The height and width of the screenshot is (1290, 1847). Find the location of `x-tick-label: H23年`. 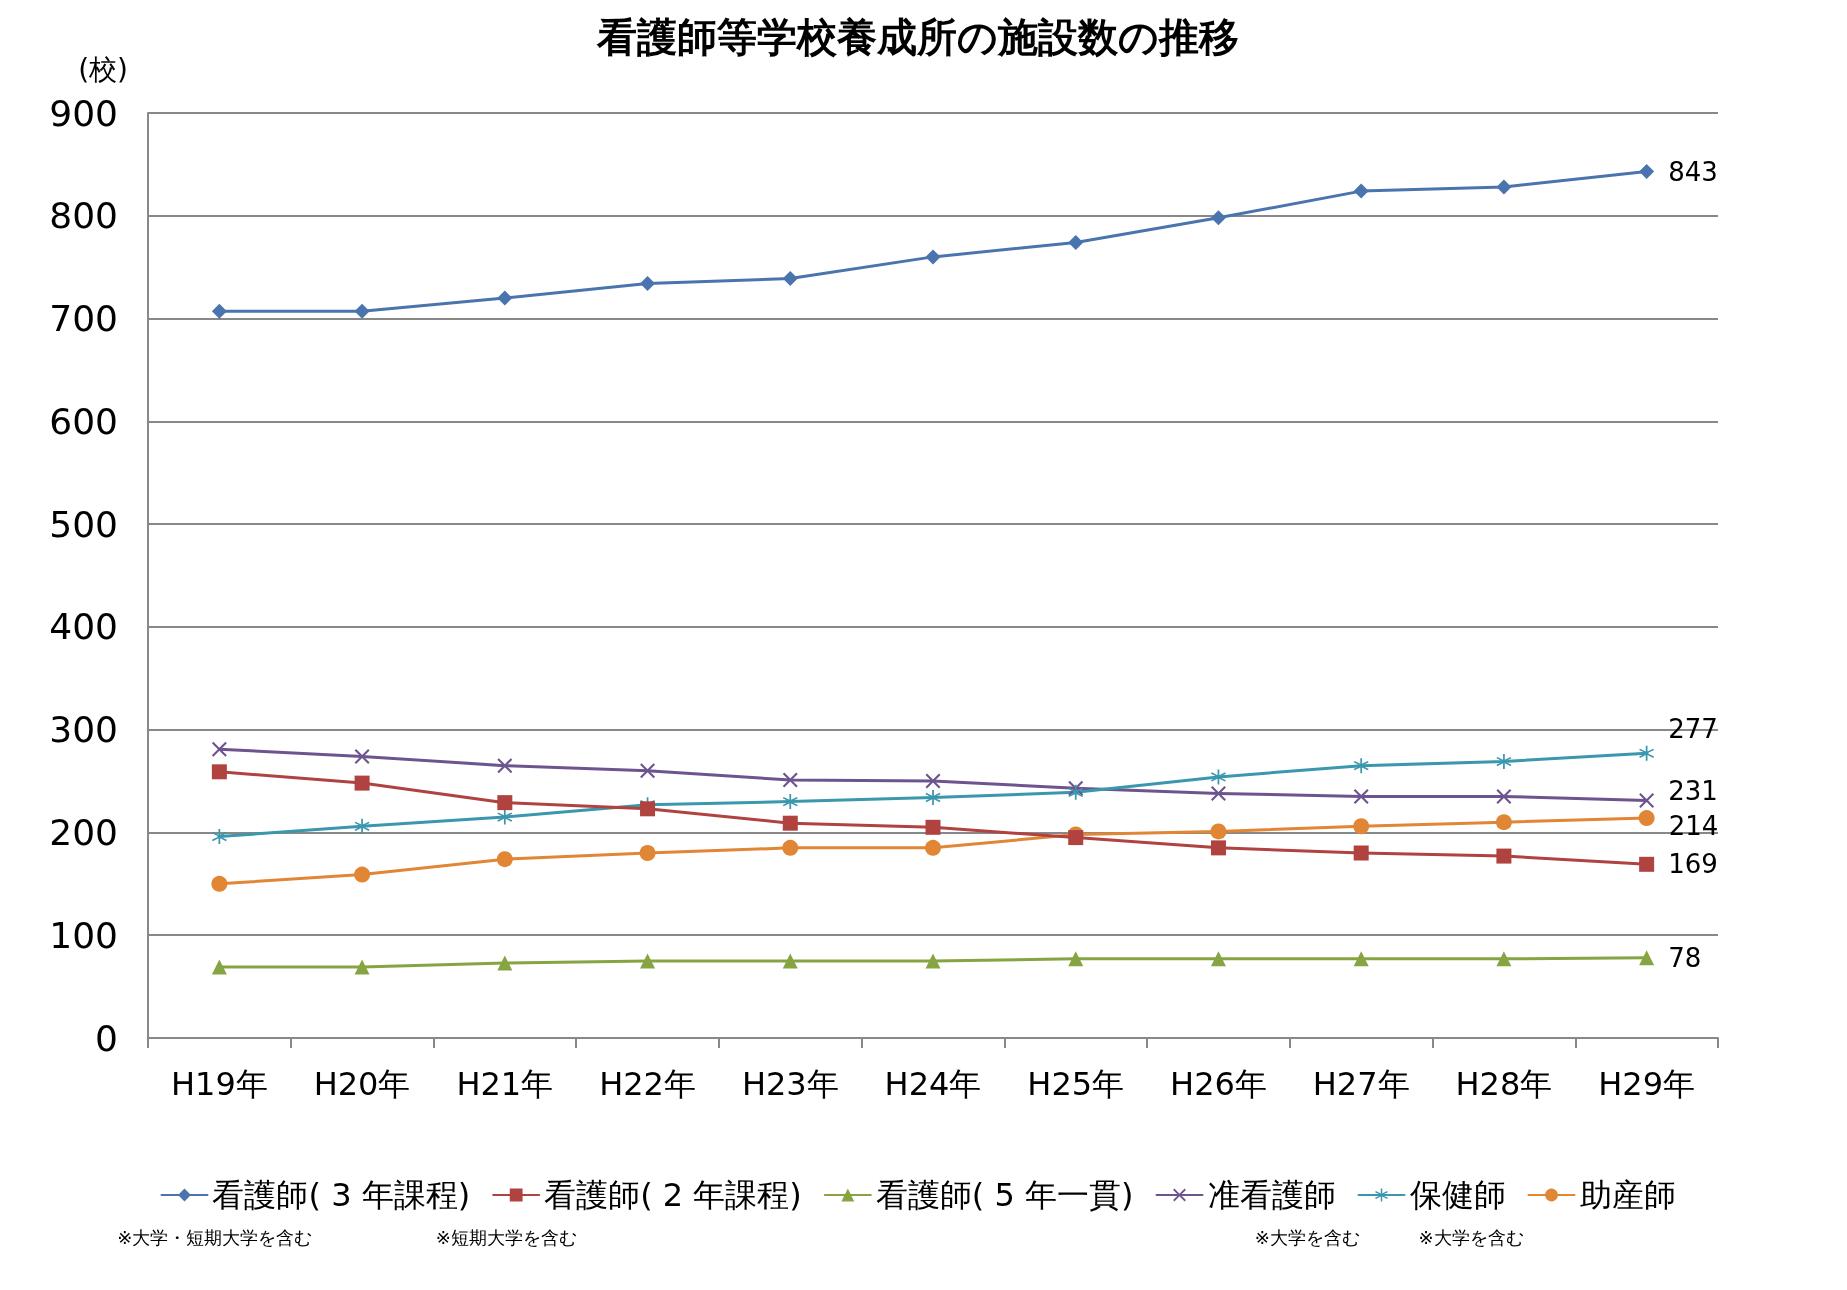

x-tick-label: H23年 is located at coordinates (790, 1084).